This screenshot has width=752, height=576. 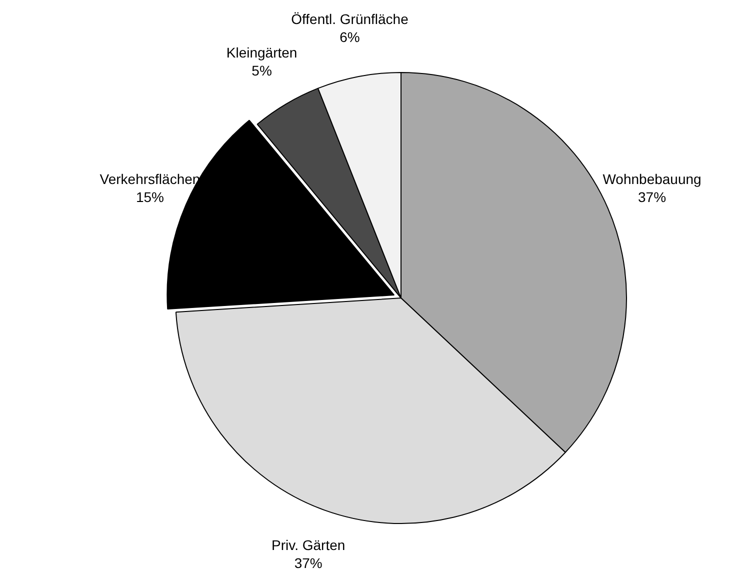 What do you see at coordinates (350, 19) in the screenshot?
I see `slice-label: Öffentl. Grünfläche` at bounding box center [350, 19].